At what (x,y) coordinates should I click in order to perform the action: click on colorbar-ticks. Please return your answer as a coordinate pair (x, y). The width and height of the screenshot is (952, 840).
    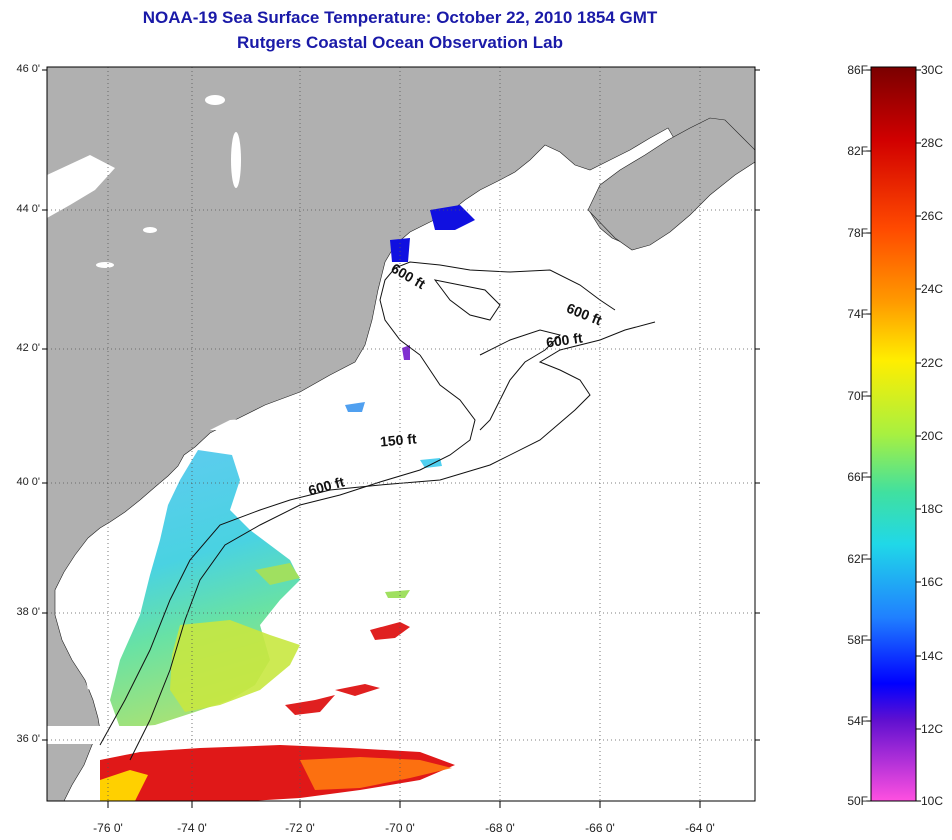
    Looking at the image, I should click on (893, 435).